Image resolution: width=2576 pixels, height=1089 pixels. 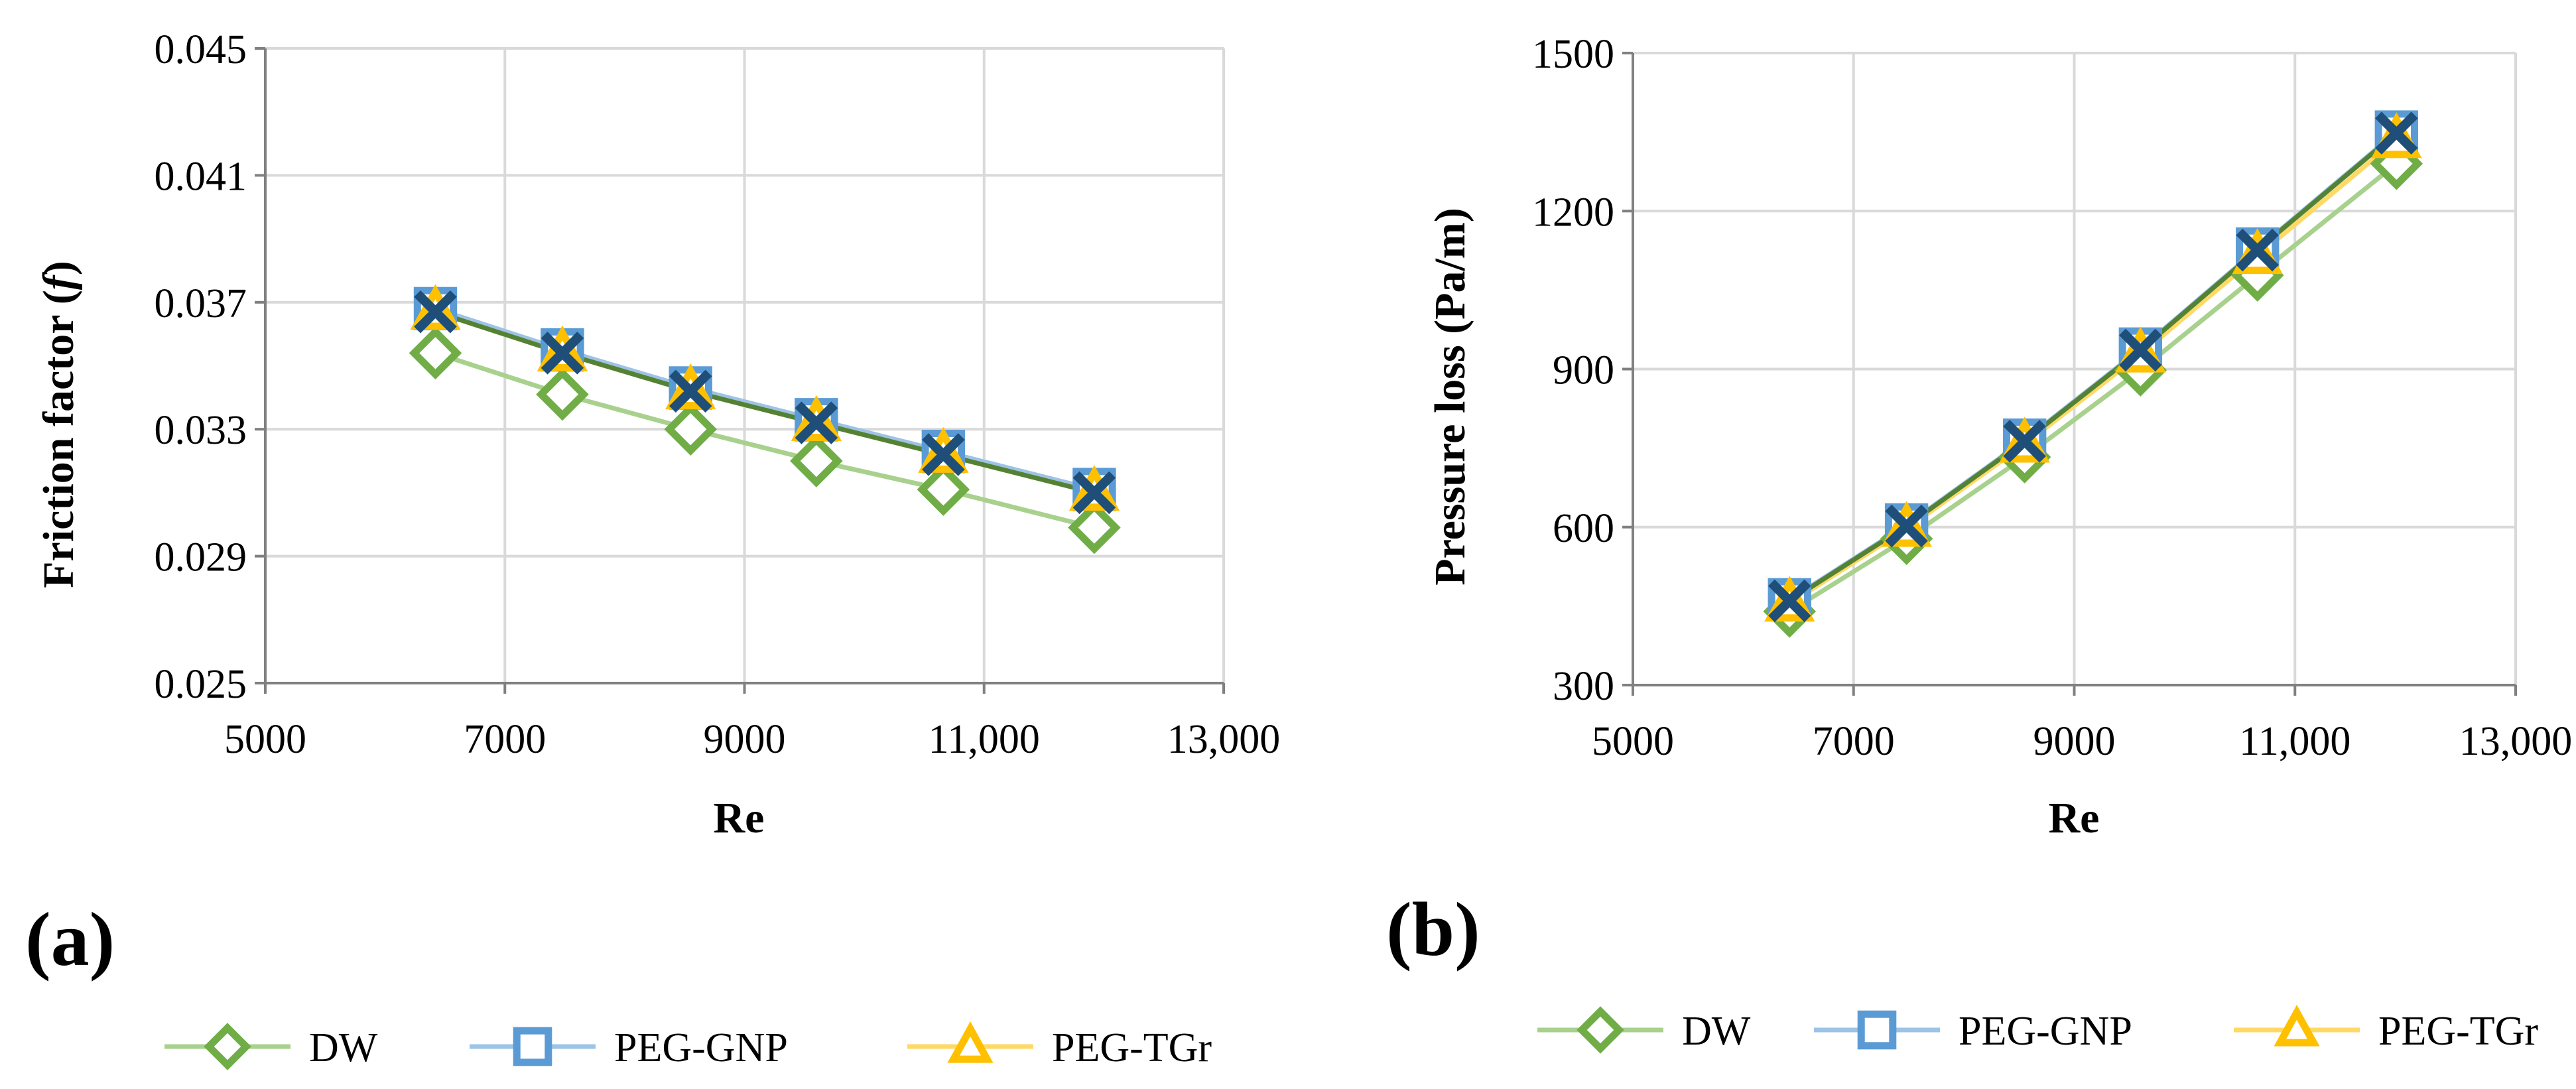 What do you see at coordinates (505, 739) in the screenshot?
I see `a-xtick-label: 7000` at bounding box center [505, 739].